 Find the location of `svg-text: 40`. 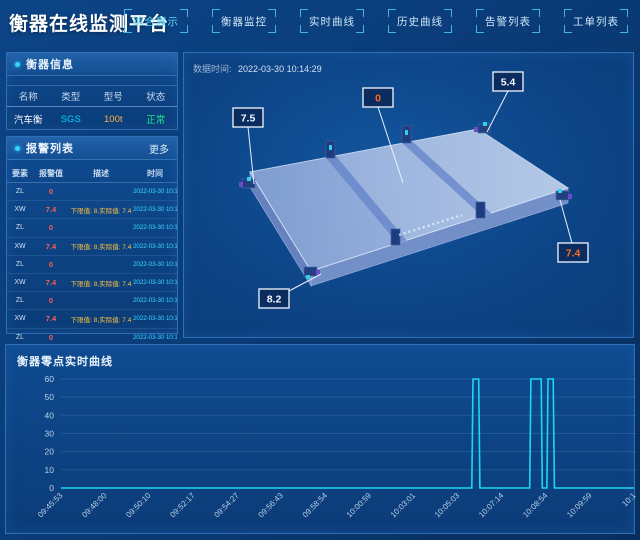

svg-text: 40 is located at coordinates (50, 415).